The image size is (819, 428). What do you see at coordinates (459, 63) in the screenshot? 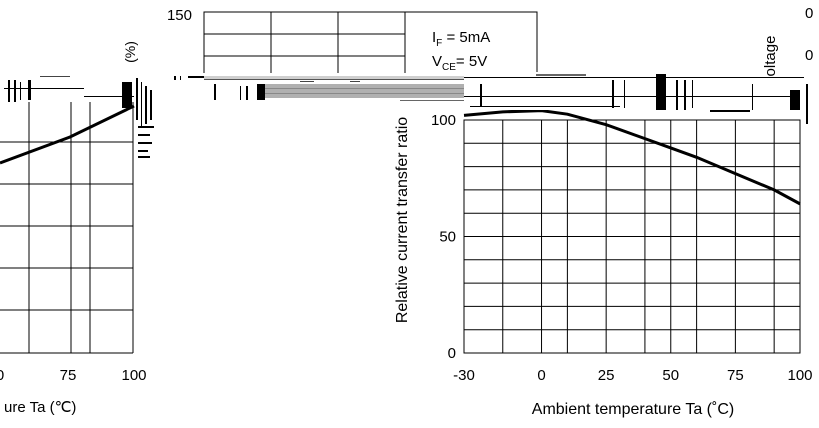
I see `middle-chart-annotation-vce: VCE= 5V` at bounding box center [459, 63].